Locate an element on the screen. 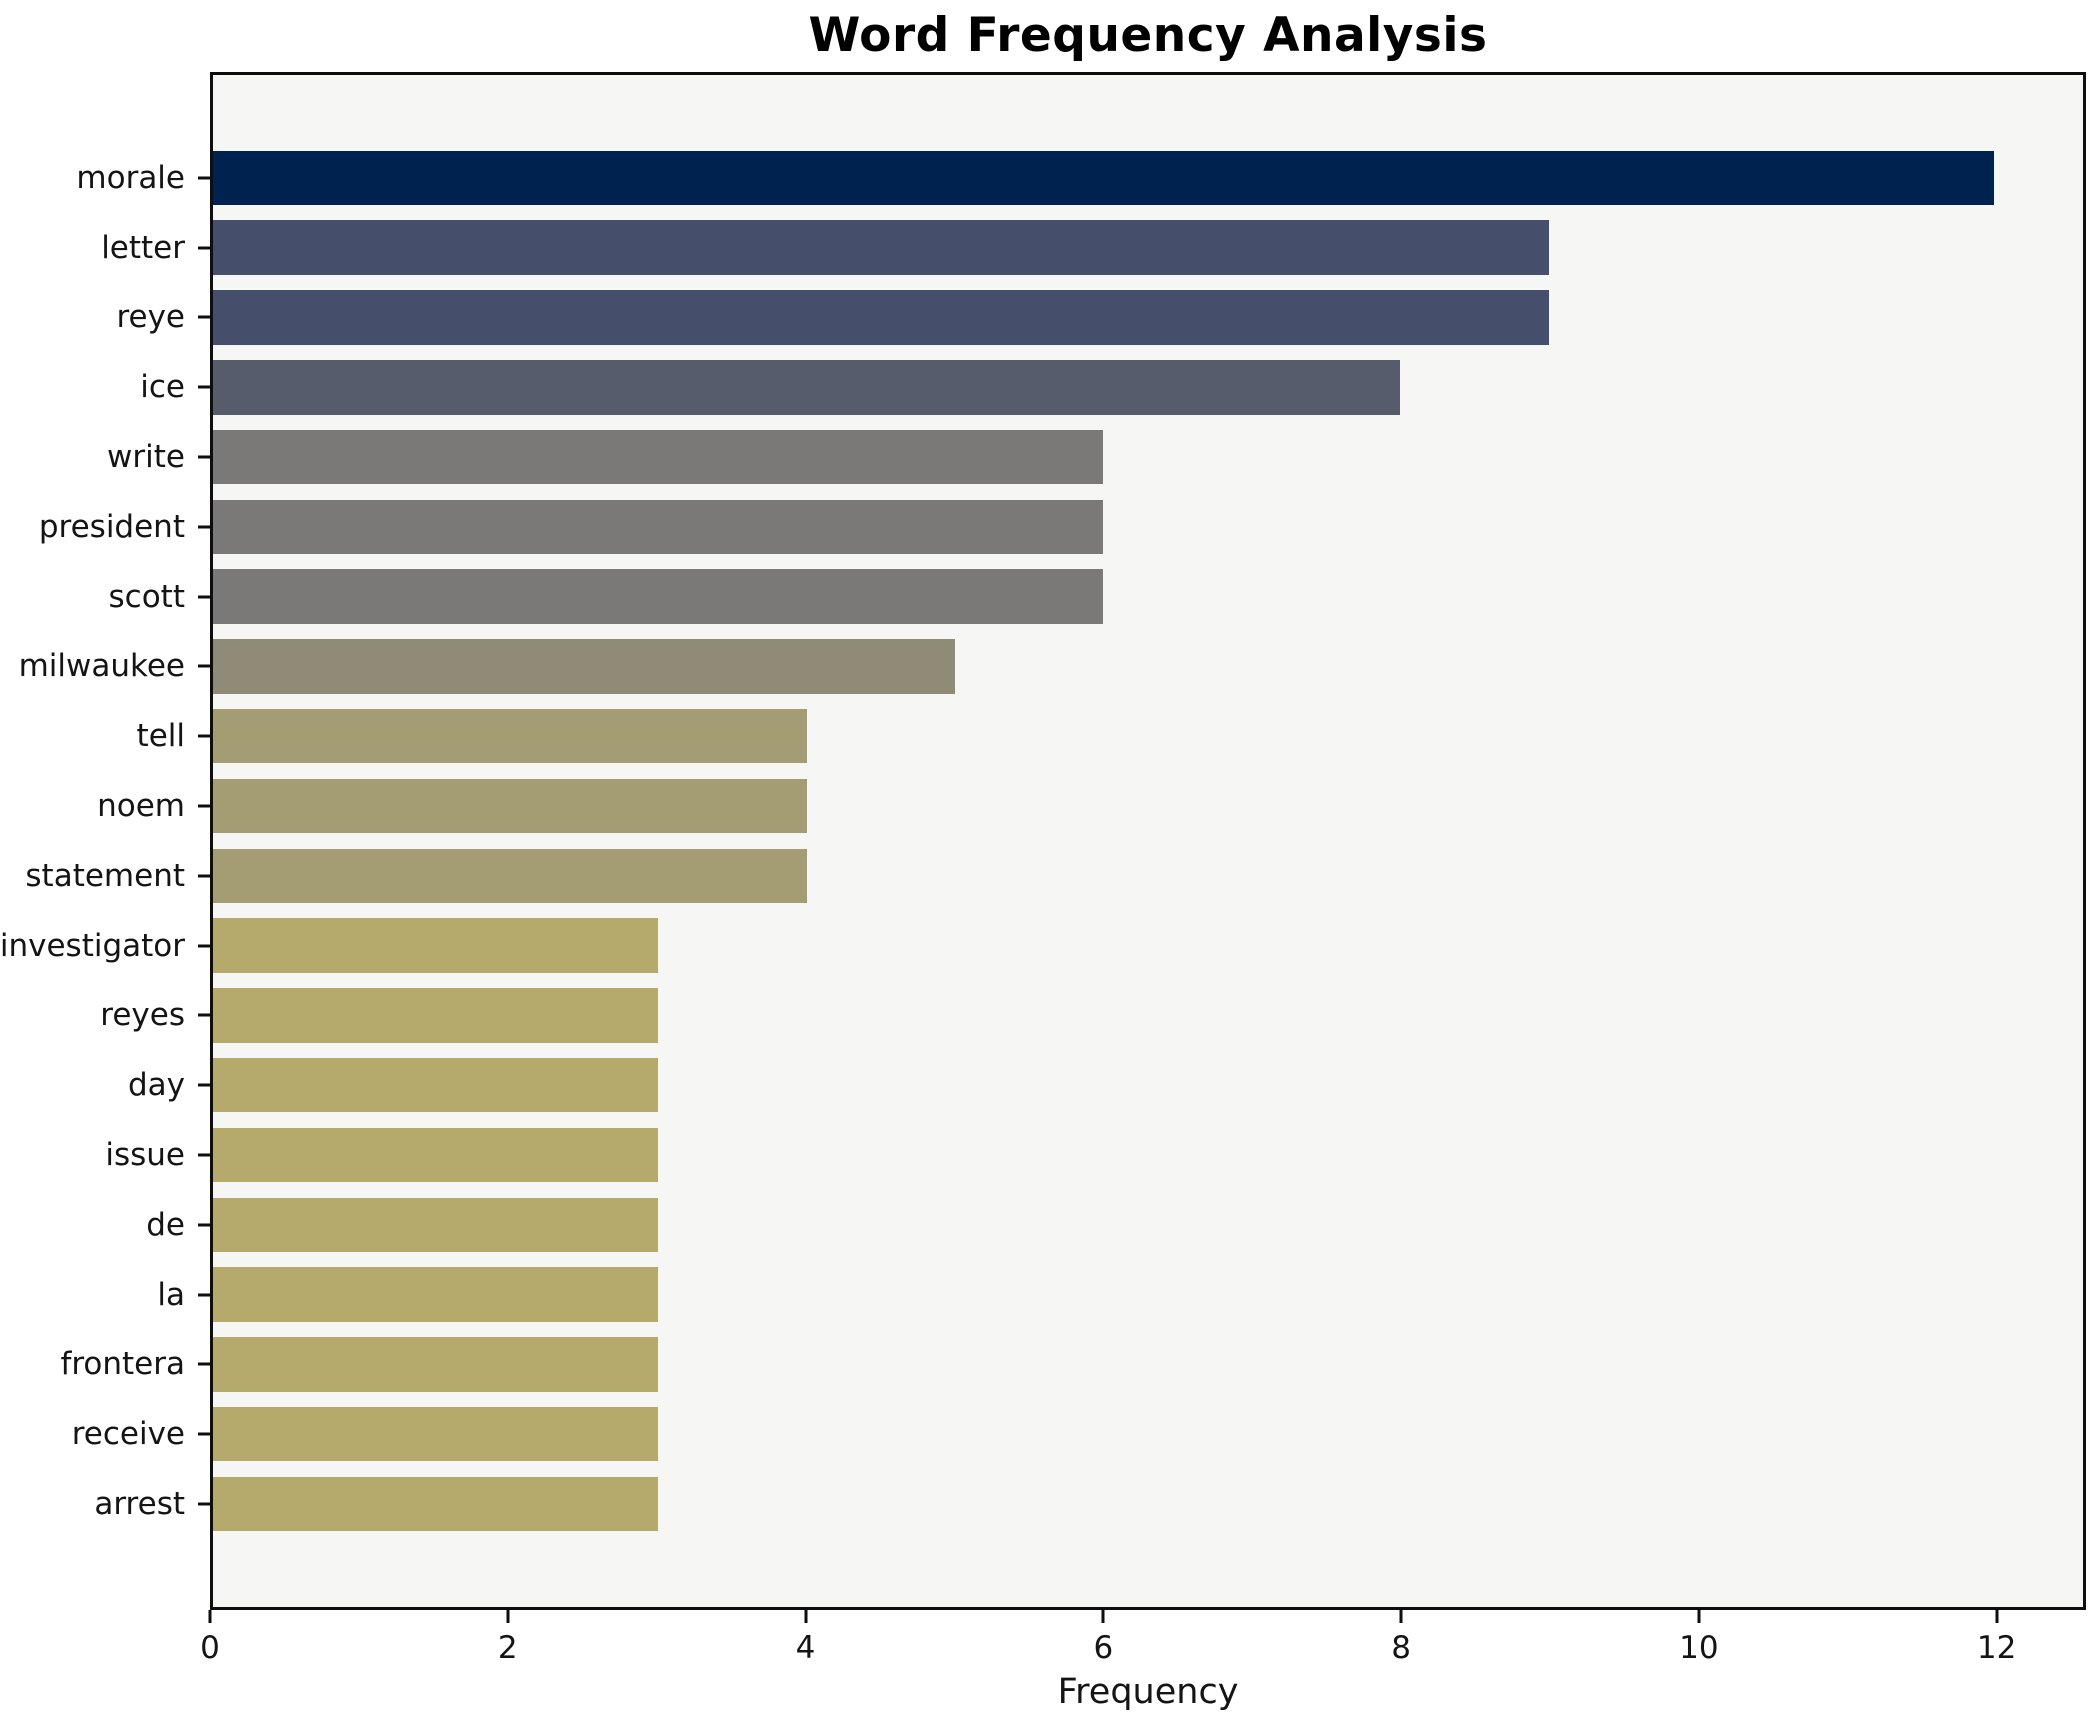 Image resolution: width=2090 pixels, height=1722 pixels. x-tick-label: 0 is located at coordinates (210, 1648).